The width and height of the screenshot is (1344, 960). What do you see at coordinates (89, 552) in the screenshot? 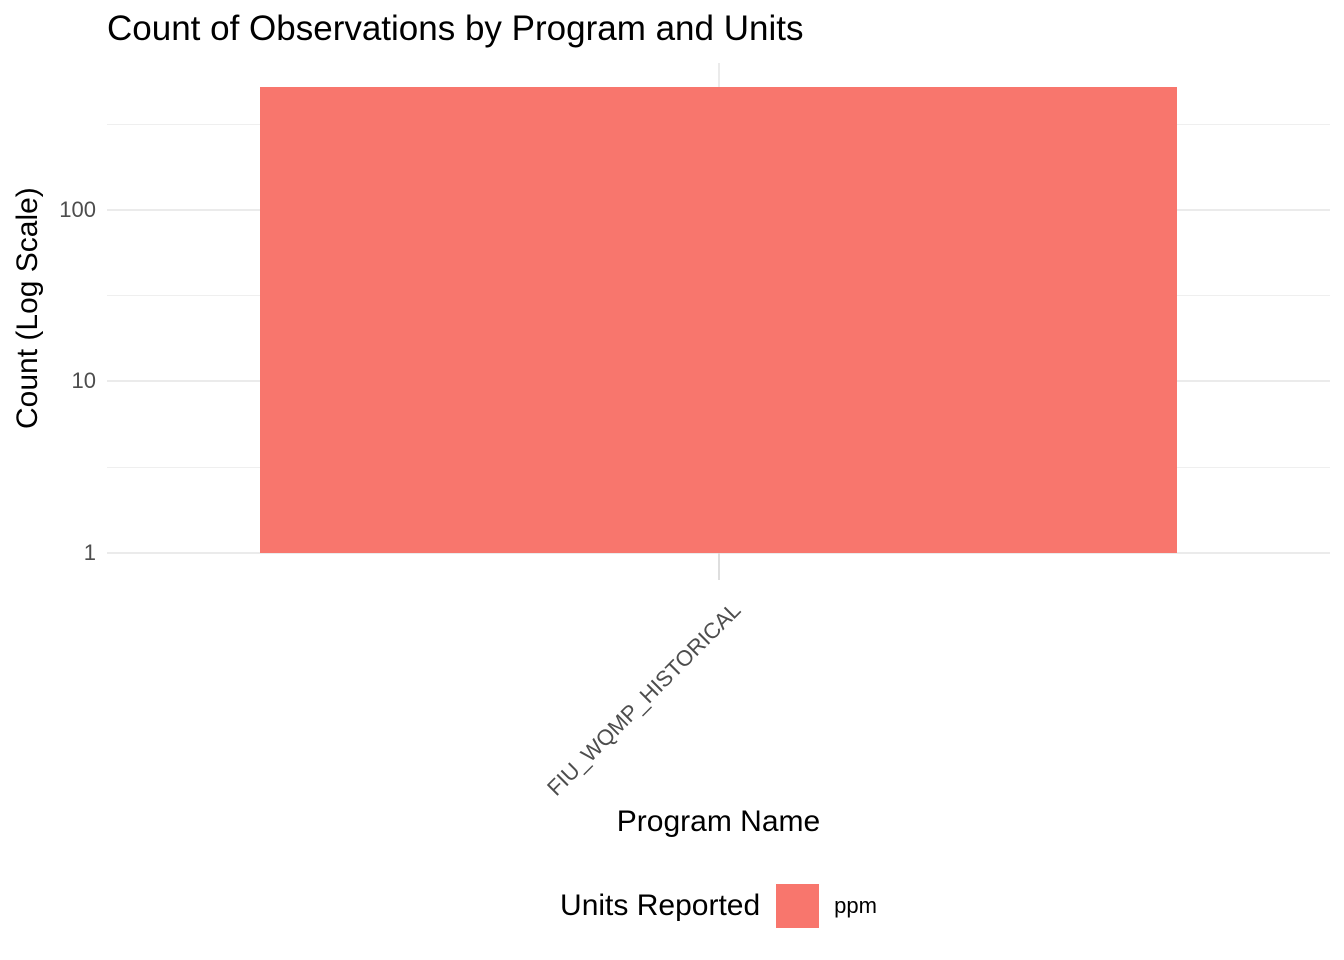
I see `y-tick-label-1: 1` at bounding box center [89, 552].